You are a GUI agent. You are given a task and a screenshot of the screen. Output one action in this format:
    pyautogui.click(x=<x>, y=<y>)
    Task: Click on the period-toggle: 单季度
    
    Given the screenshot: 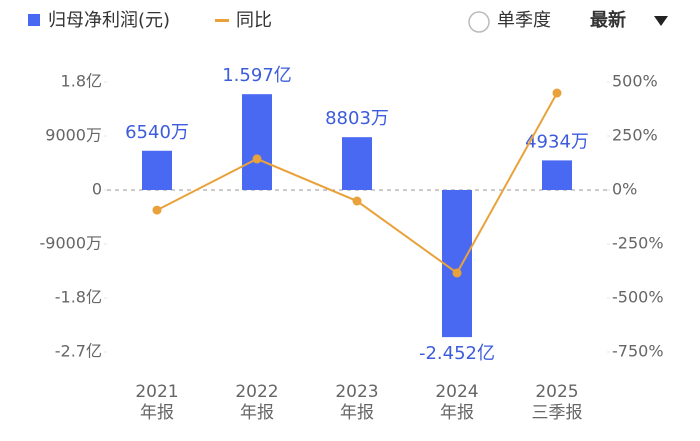 What is the action you would take?
    pyautogui.click(x=509, y=21)
    